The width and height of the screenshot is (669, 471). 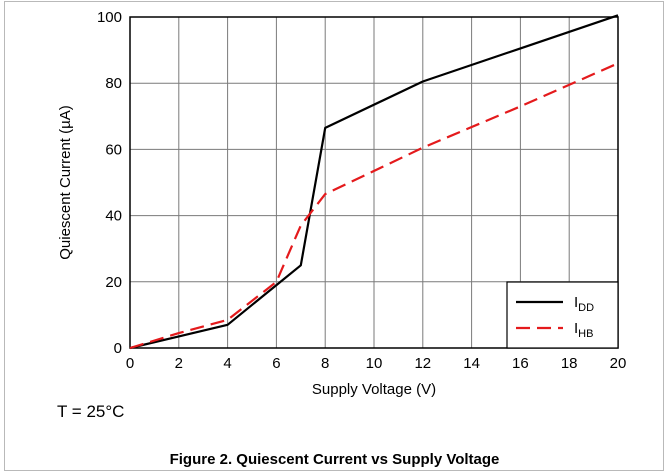 What do you see at coordinates (374, 389) in the screenshot?
I see `x-axis-label: Supply Voltage (V)` at bounding box center [374, 389].